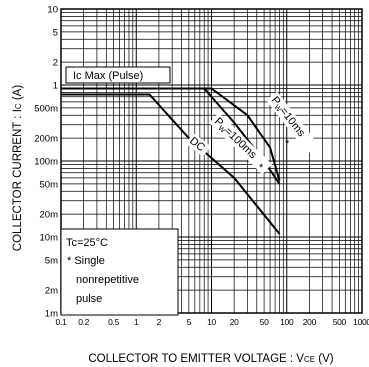 The height and width of the screenshot is (367, 369). What do you see at coordinates (241, 143) in the screenshot?
I see `pw100-bg` at bounding box center [241, 143].